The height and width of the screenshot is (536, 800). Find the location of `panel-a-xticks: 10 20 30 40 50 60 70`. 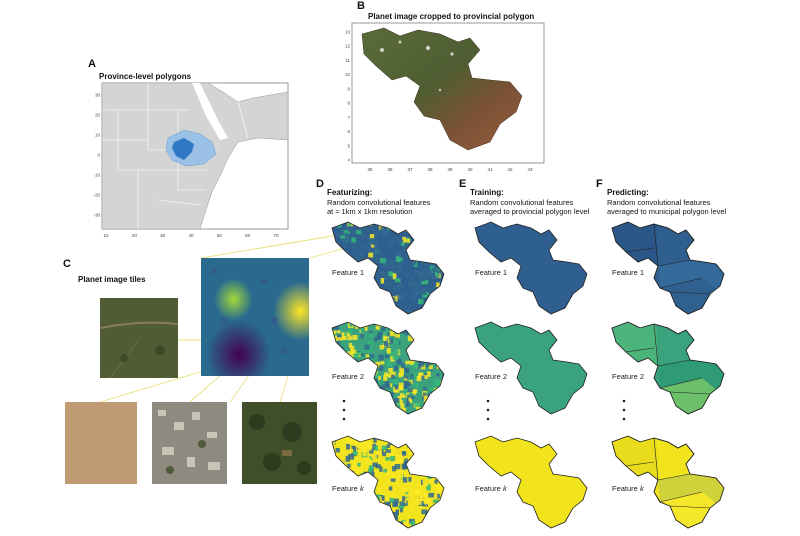

panel-a-xticks: 10 20 30 40 50 60 70 is located at coordinates (191, 235).